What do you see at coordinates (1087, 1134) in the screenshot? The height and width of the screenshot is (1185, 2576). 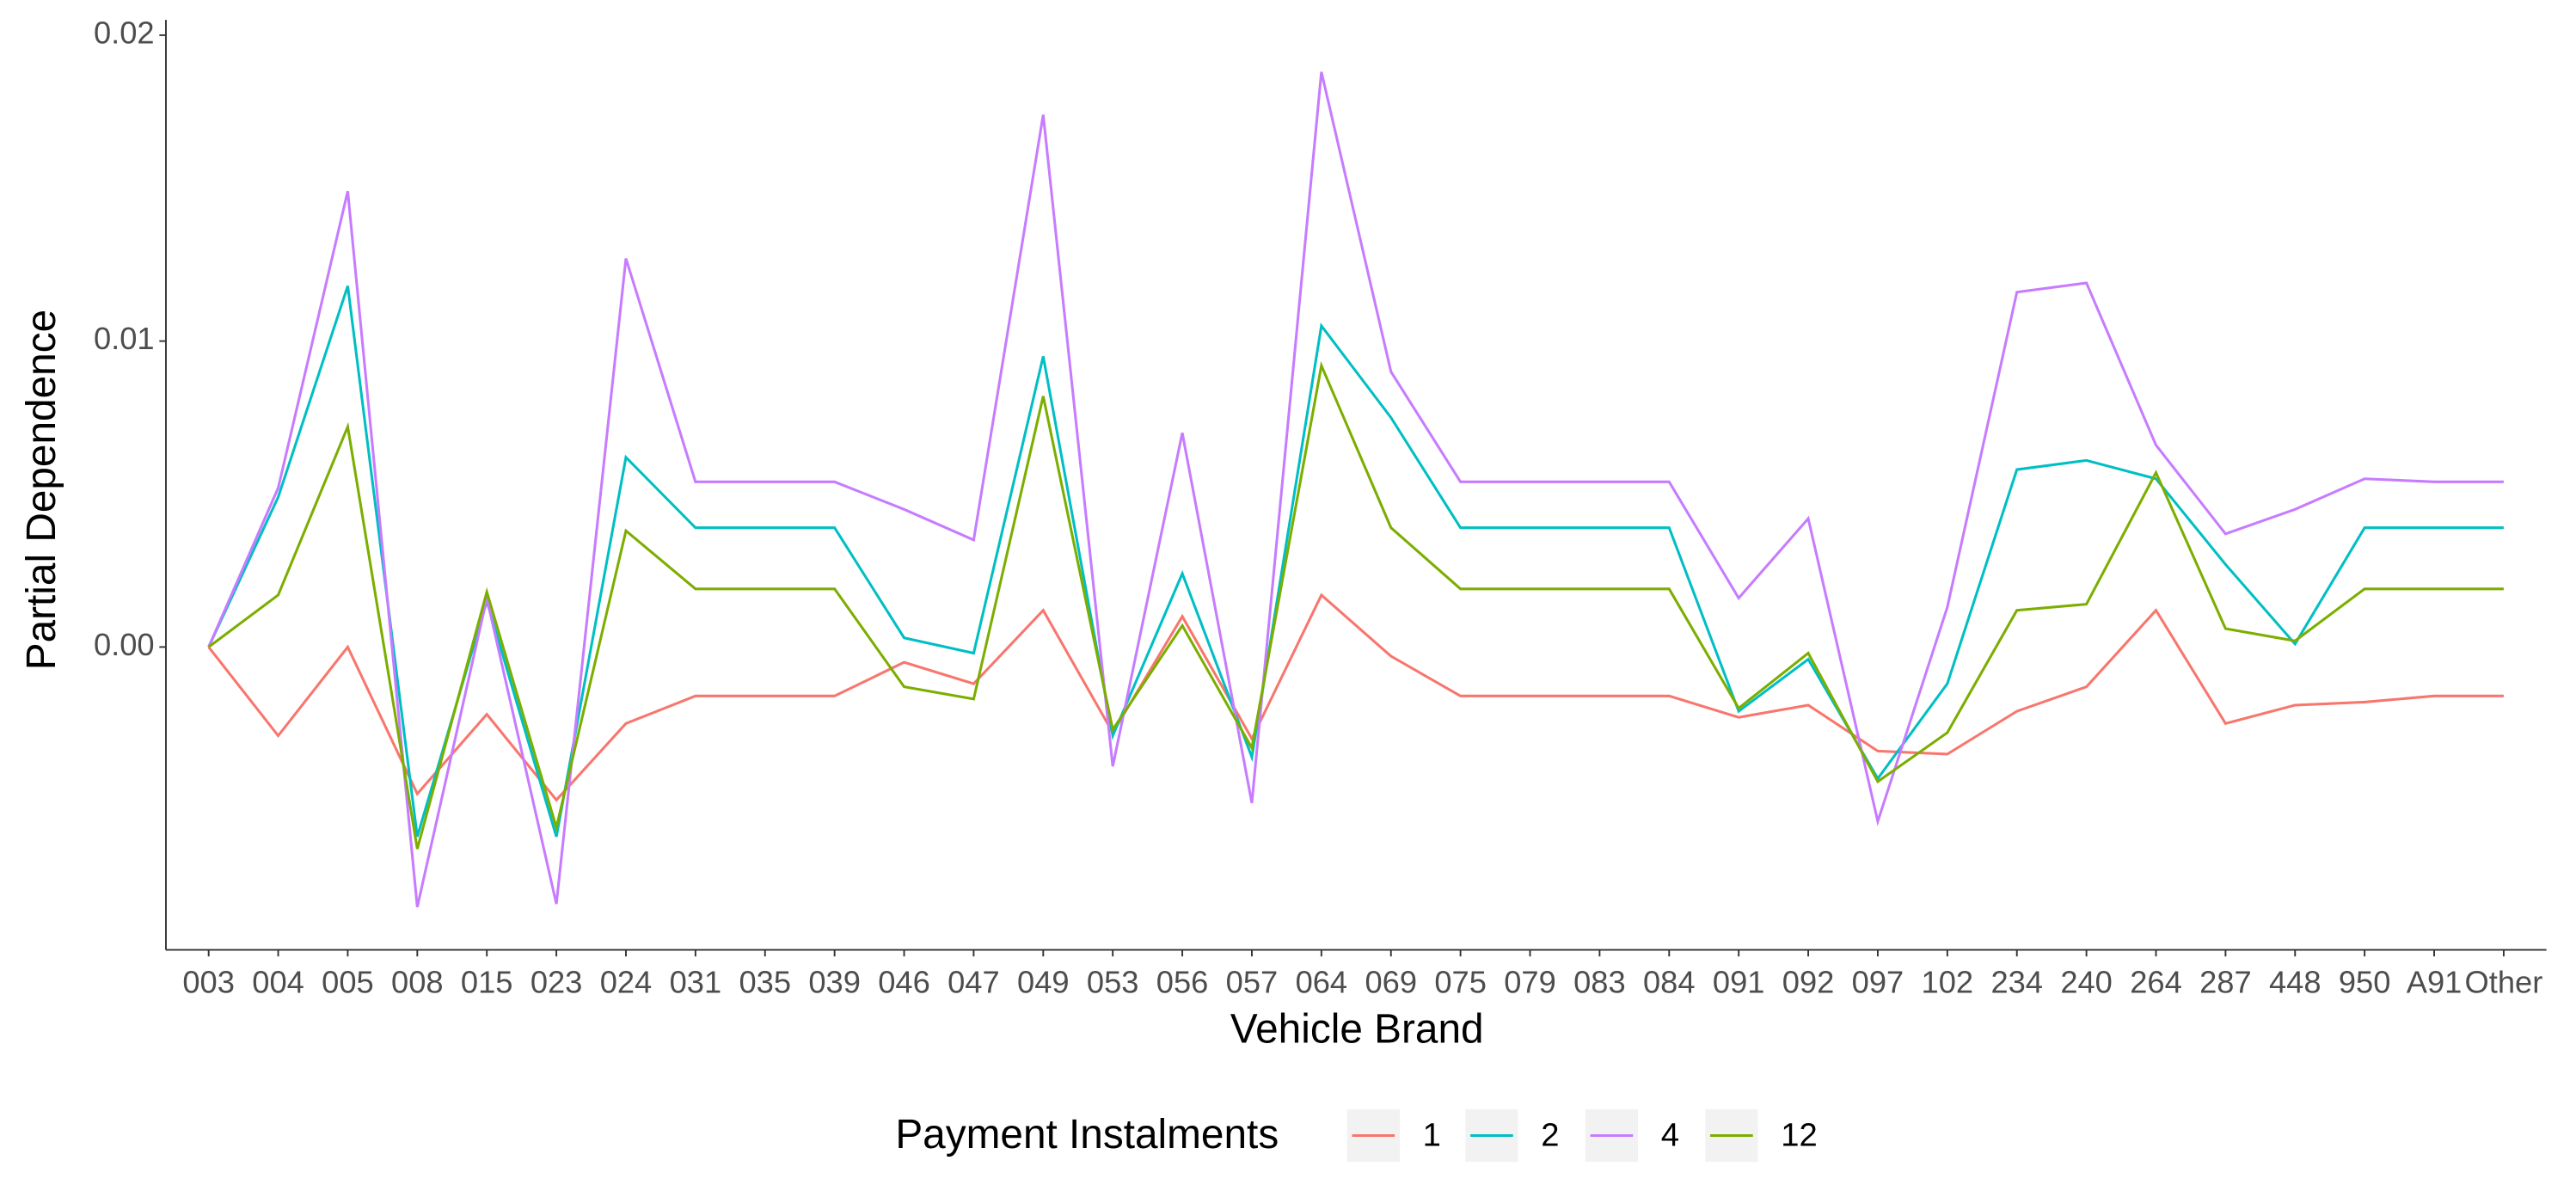 I see `legend-title: Payment Instalments` at bounding box center [1087, 1134].